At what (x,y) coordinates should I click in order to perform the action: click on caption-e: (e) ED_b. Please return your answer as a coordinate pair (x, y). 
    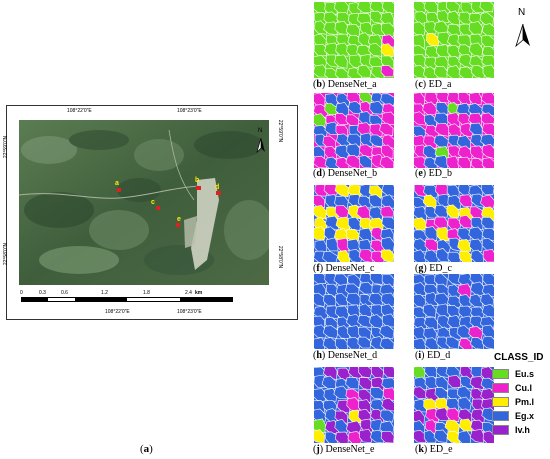
    Looking at the image, I should click on (433, 173).